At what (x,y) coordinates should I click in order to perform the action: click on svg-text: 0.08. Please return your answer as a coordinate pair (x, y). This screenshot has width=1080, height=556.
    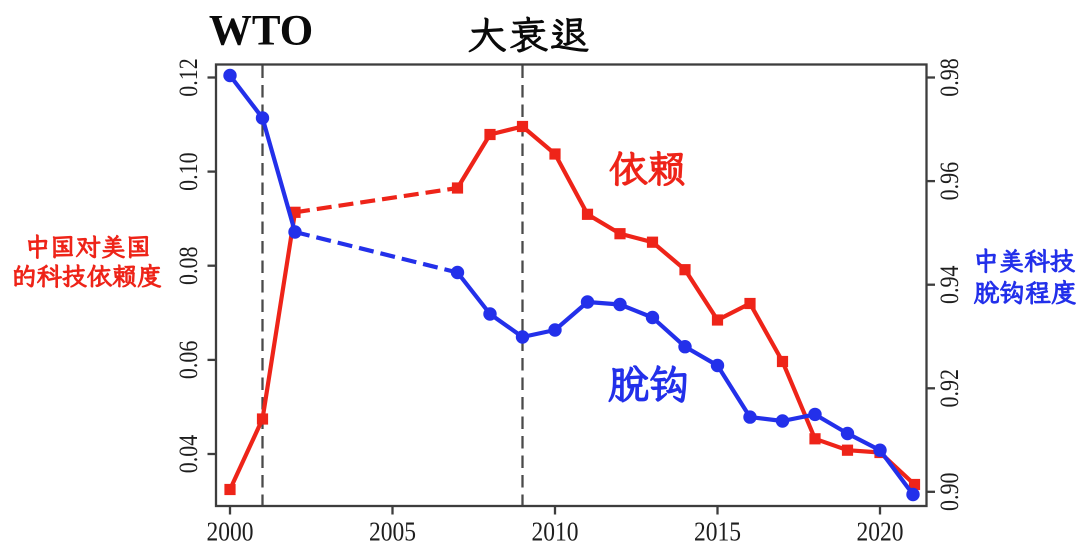
    Looking at the image, I should click on (188, 265).